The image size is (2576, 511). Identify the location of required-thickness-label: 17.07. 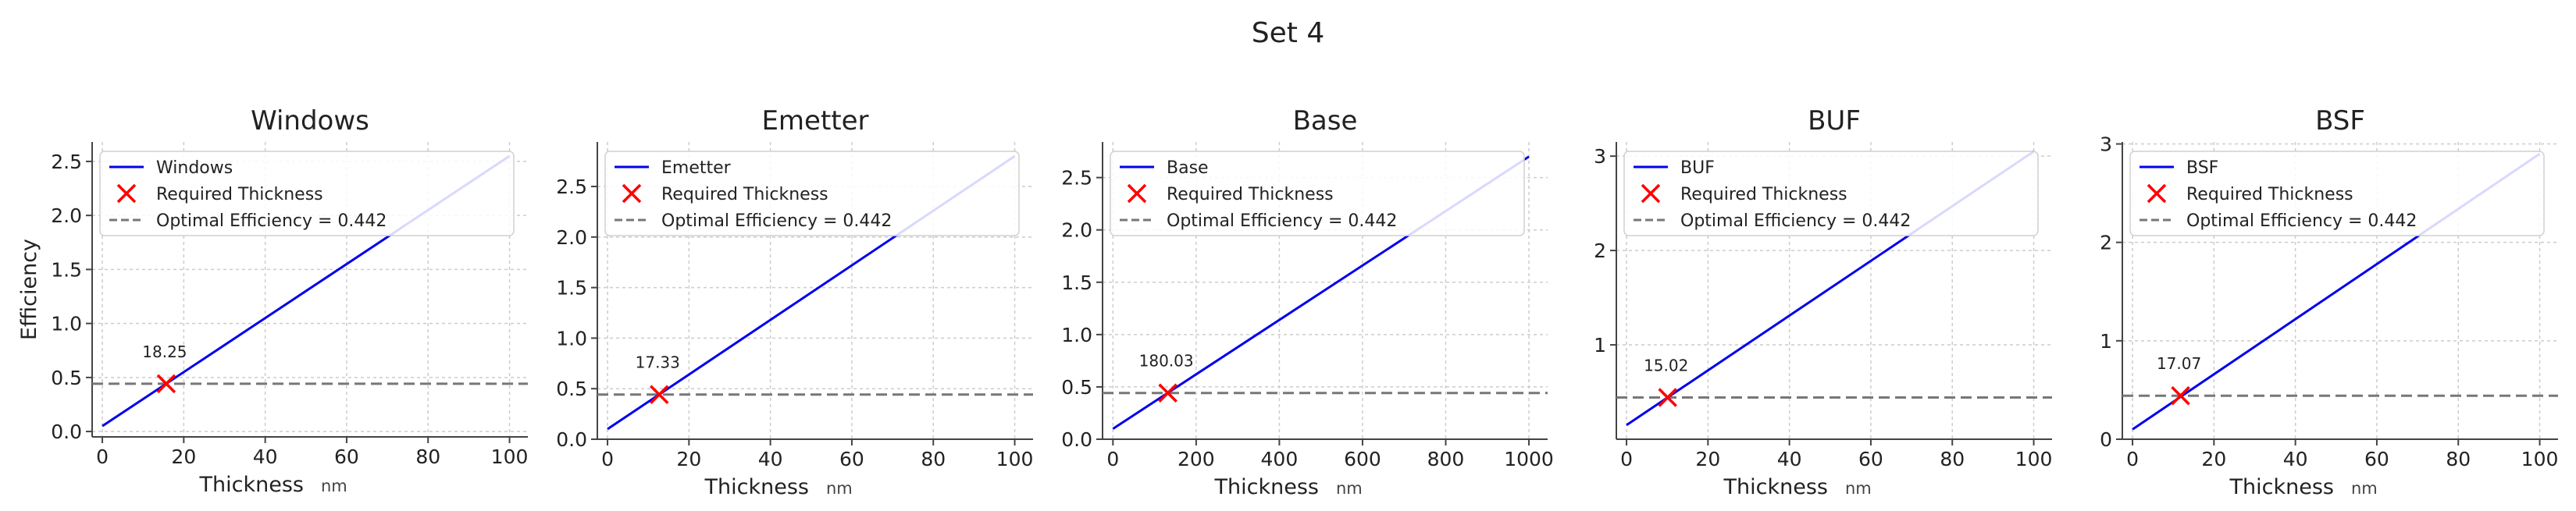
(2179, 363).